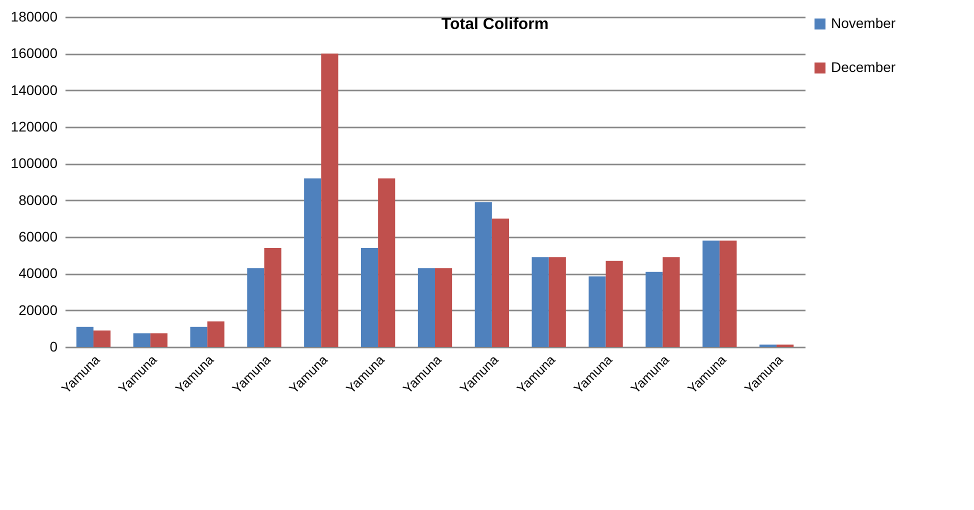 The width and height of the screenshot is (974, 510). Describe the element at coordinates (495, 24) in the screenshot. I see `chart-title: Total Coliform` at that location.